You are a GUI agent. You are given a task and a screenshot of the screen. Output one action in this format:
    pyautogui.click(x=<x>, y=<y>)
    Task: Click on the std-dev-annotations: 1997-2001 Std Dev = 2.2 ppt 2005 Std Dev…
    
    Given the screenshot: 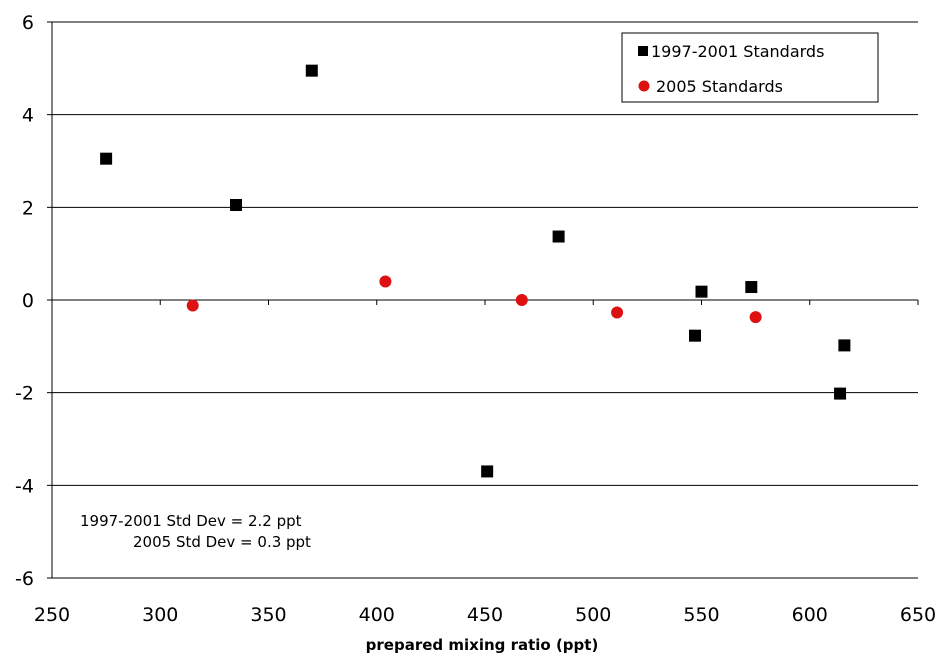 What is the action you would take?
    pyautogui.click(x=195, y=531)
    